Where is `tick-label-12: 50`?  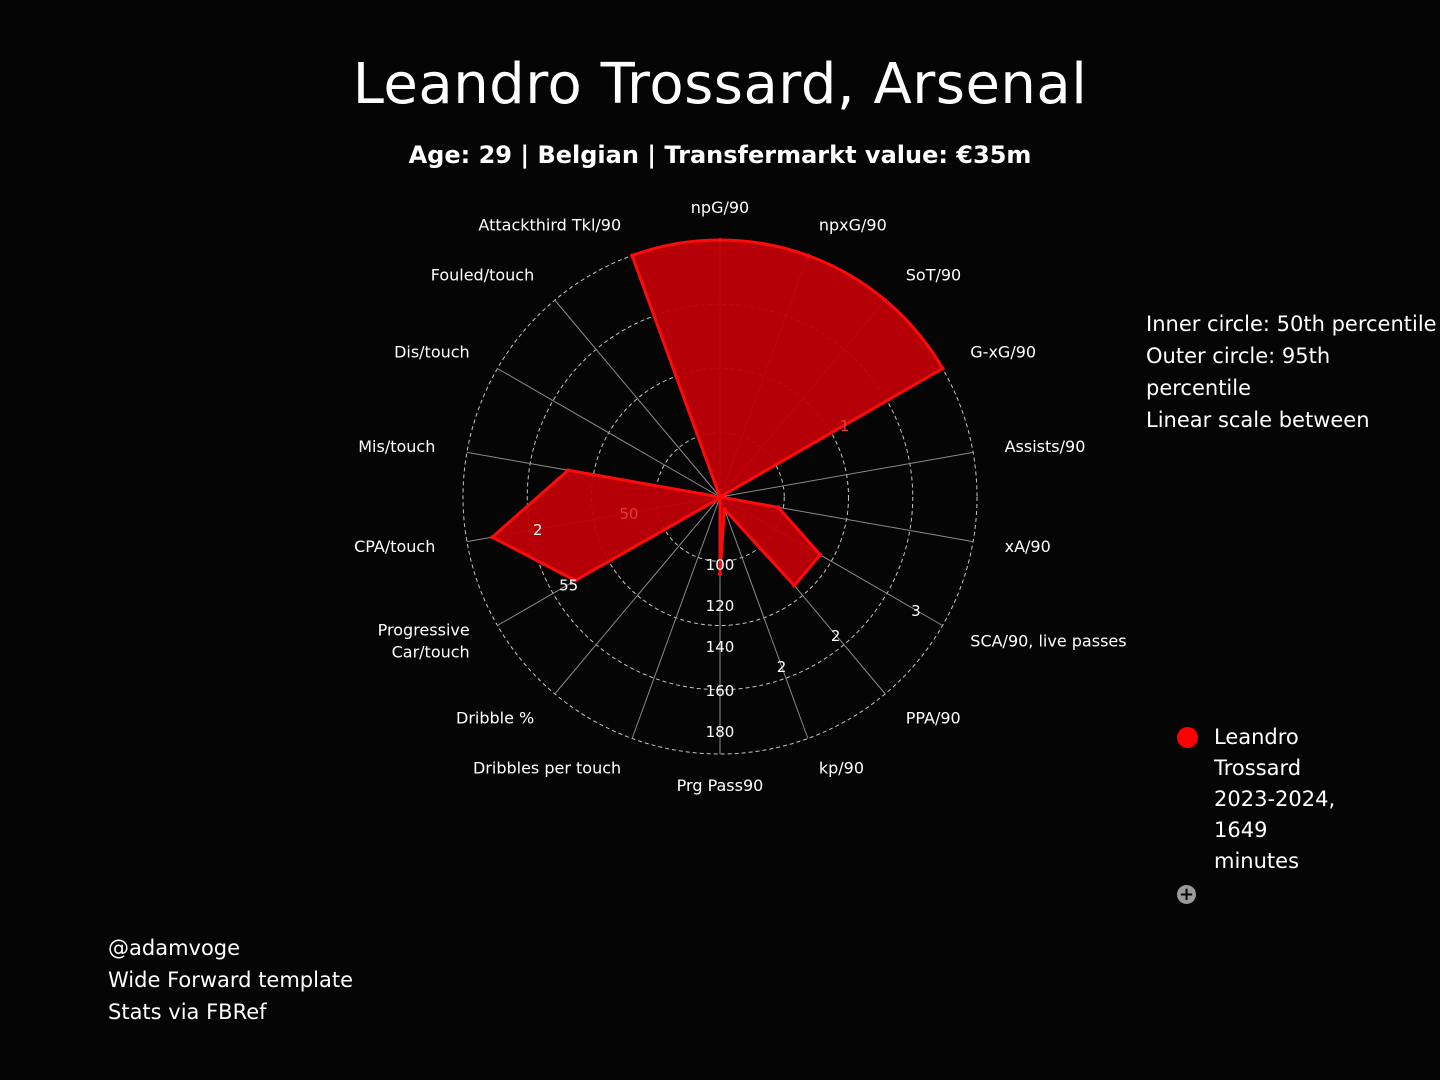
tick-label-12: 50 is located at coordinates (628, 514).